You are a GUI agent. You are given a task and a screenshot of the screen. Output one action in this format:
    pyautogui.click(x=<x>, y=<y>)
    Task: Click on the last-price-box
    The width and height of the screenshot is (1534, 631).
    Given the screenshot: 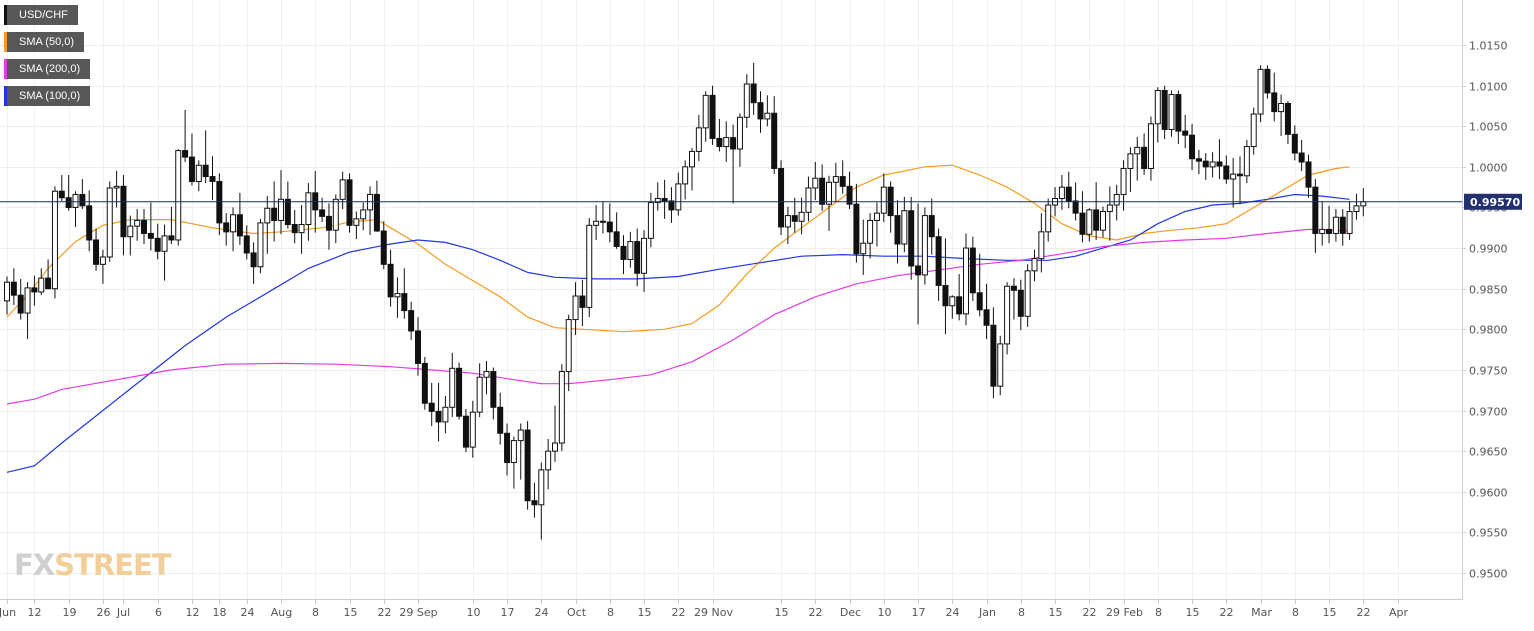 What is the action you would take?
    pyautogui.click(x=1493, y=201)
    